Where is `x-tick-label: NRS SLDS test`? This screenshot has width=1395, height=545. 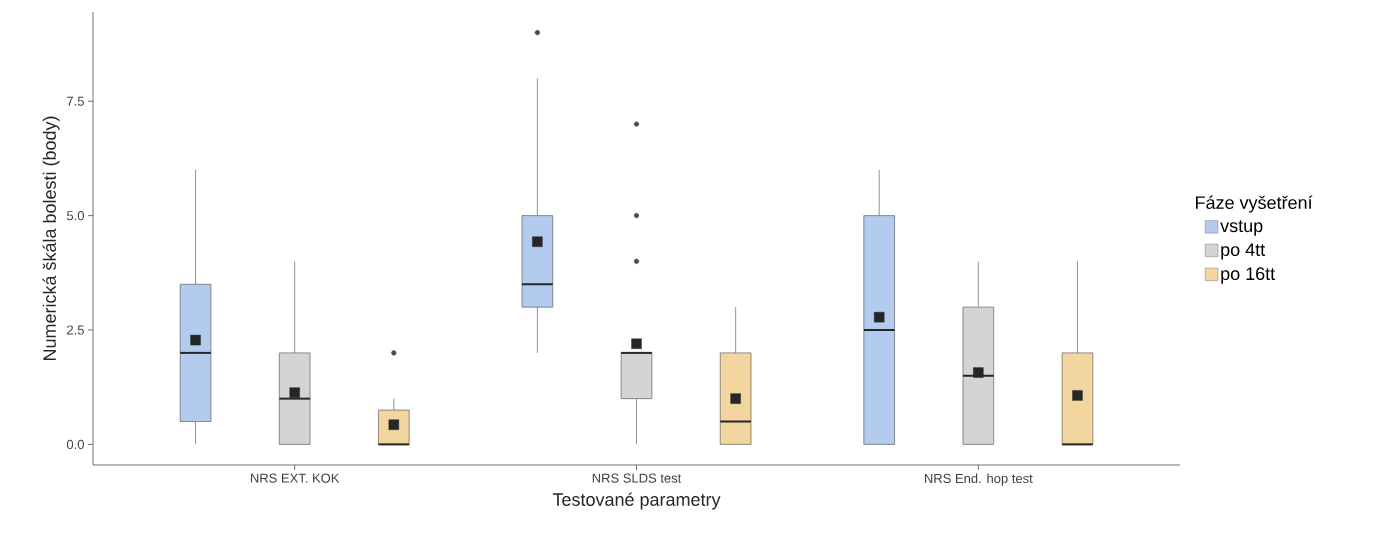
x-tick-label: NRS SLDS test is located at coordinates (637, 478).